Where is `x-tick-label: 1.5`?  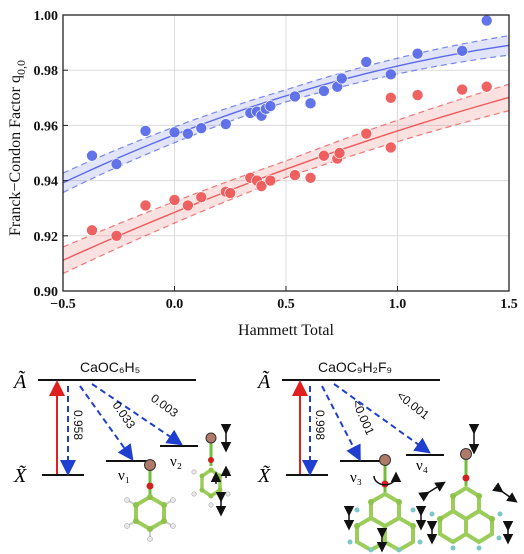
x-tick-label: 1.5 is located at coordinates (509, 304).